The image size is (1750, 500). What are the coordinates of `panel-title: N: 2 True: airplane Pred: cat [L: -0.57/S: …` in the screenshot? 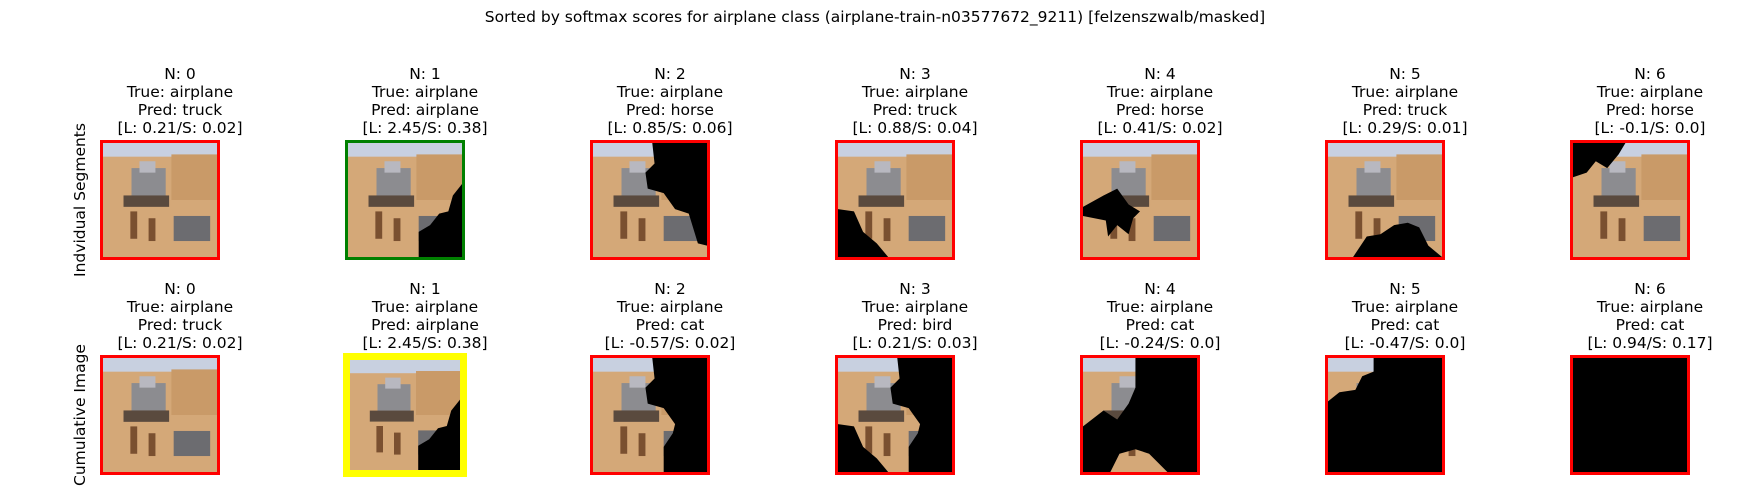 It's located at (670, 316).